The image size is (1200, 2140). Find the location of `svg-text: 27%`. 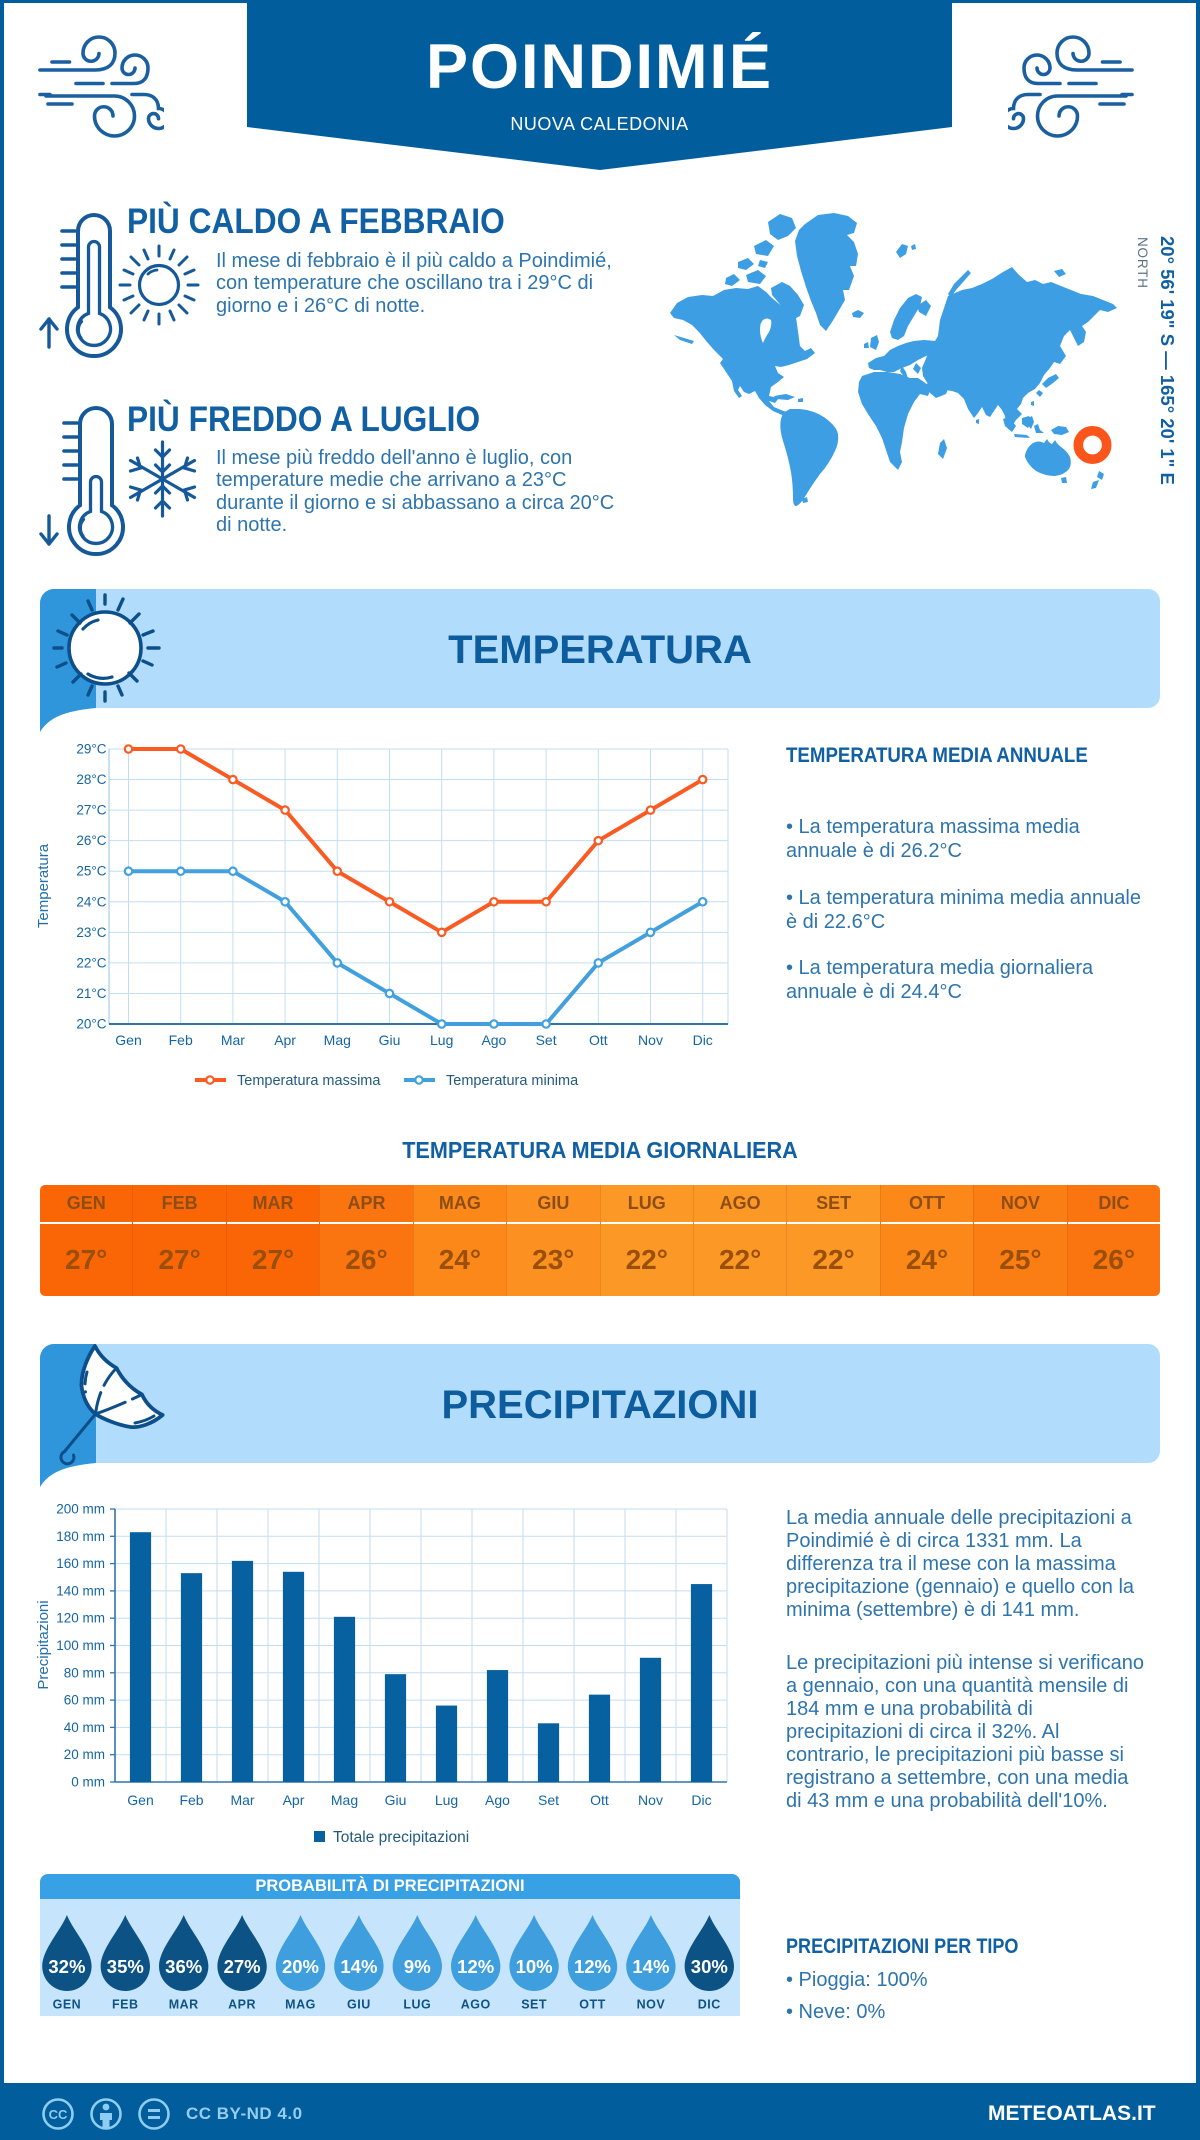

svg-text: 27% is located at coordinates (242, 1966).